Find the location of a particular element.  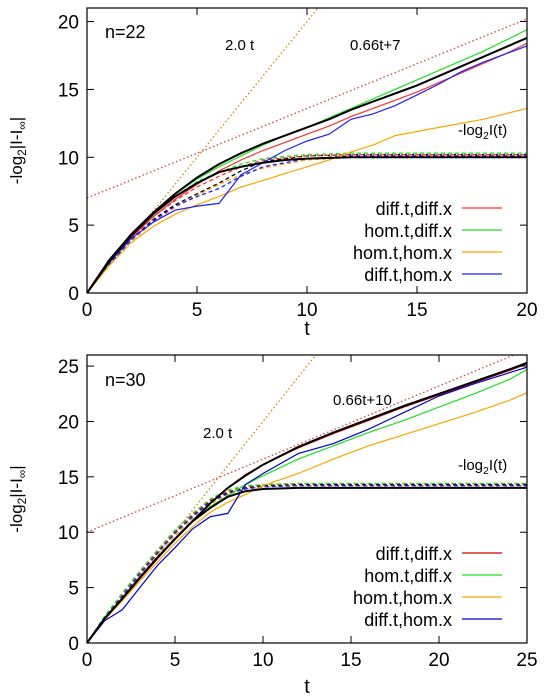

x-tick-label: 25 is located at coordinates (526, 660).